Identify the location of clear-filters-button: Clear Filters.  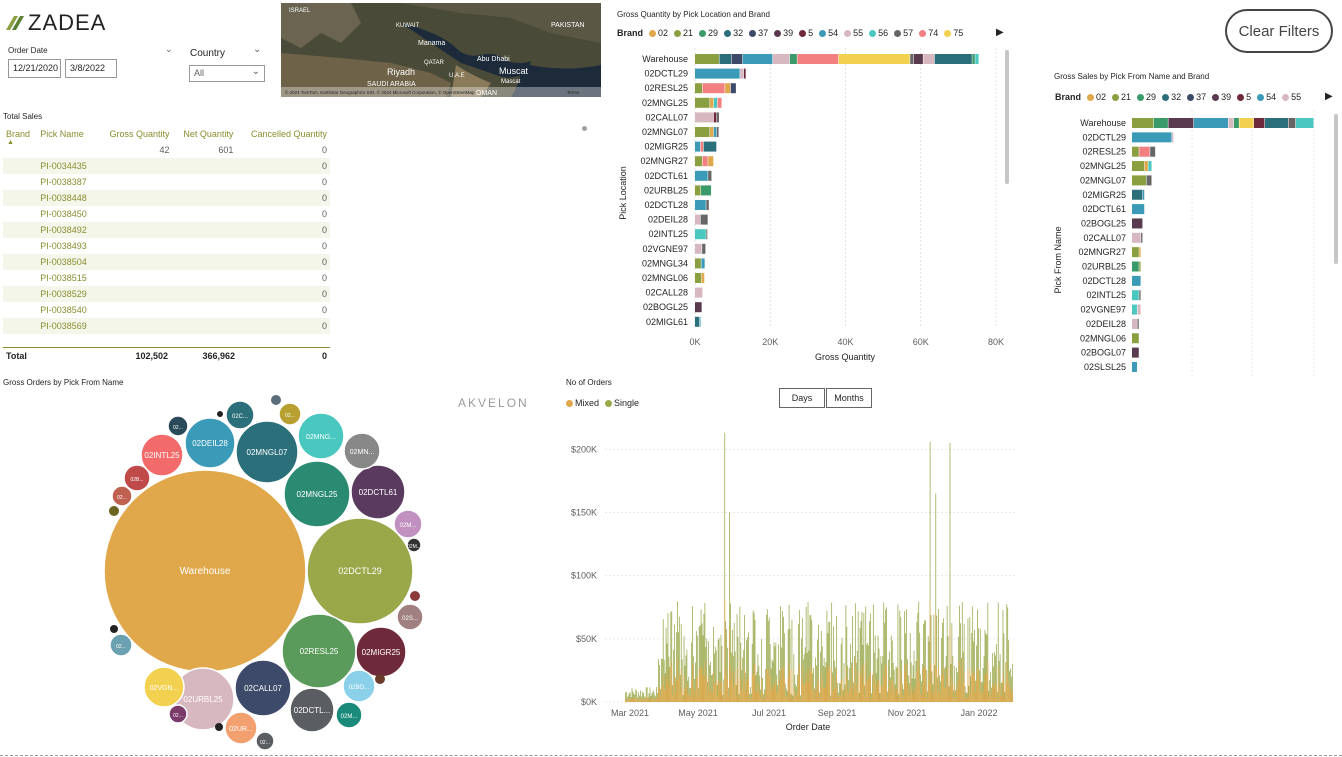
(1279, 31).